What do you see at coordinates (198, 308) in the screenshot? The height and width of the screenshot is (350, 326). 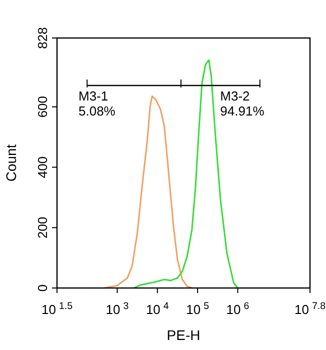 I see `x-tick-label: 10$^{5}$` at bounding box center [198, 308].